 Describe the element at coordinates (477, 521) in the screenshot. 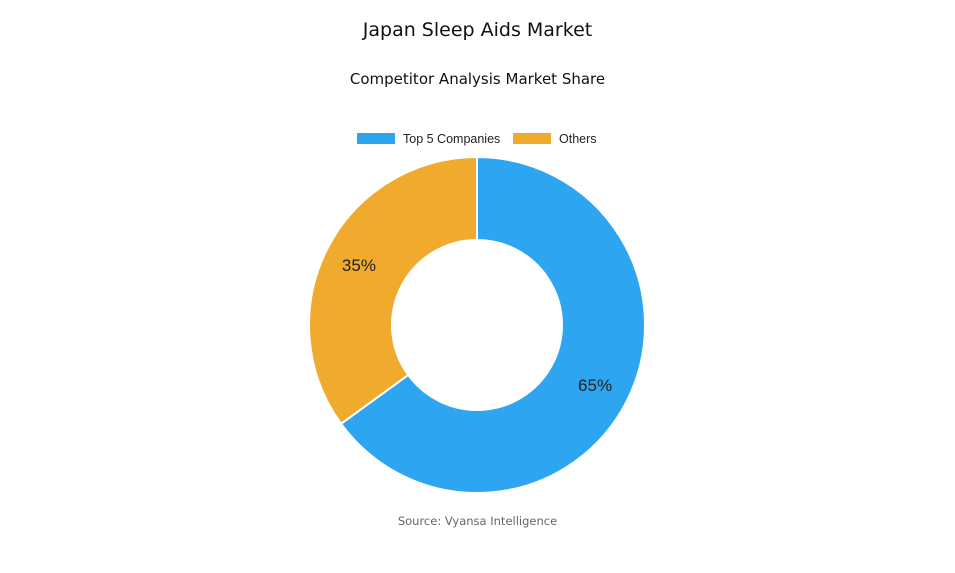

I see `source-note: Source: Vyansa Intelligence` at that location.